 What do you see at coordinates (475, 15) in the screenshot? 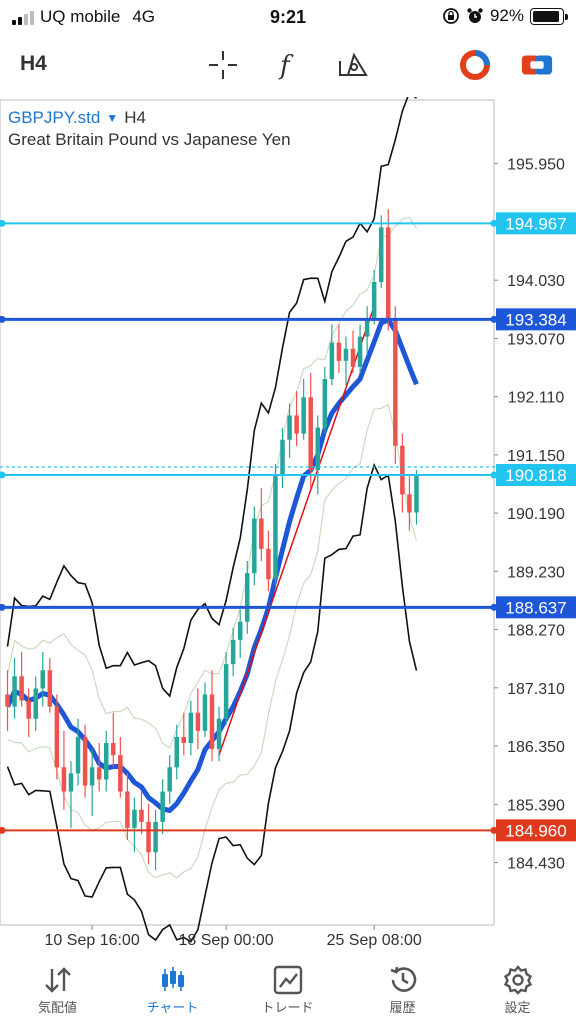
I see `alarm-icon` at bounding box center [475, 15].